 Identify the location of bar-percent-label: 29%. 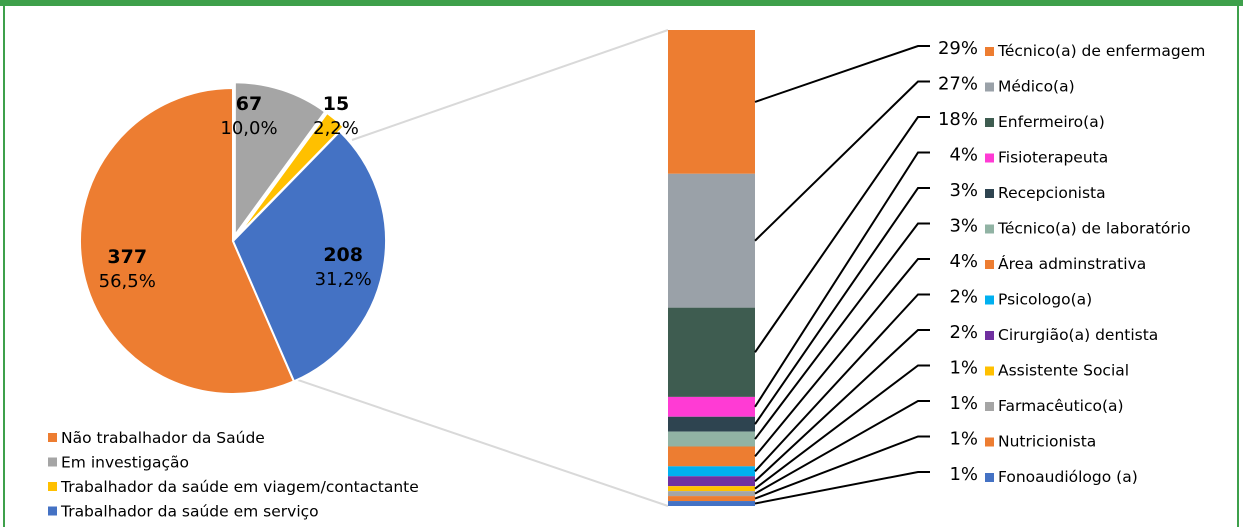
(958, 48).